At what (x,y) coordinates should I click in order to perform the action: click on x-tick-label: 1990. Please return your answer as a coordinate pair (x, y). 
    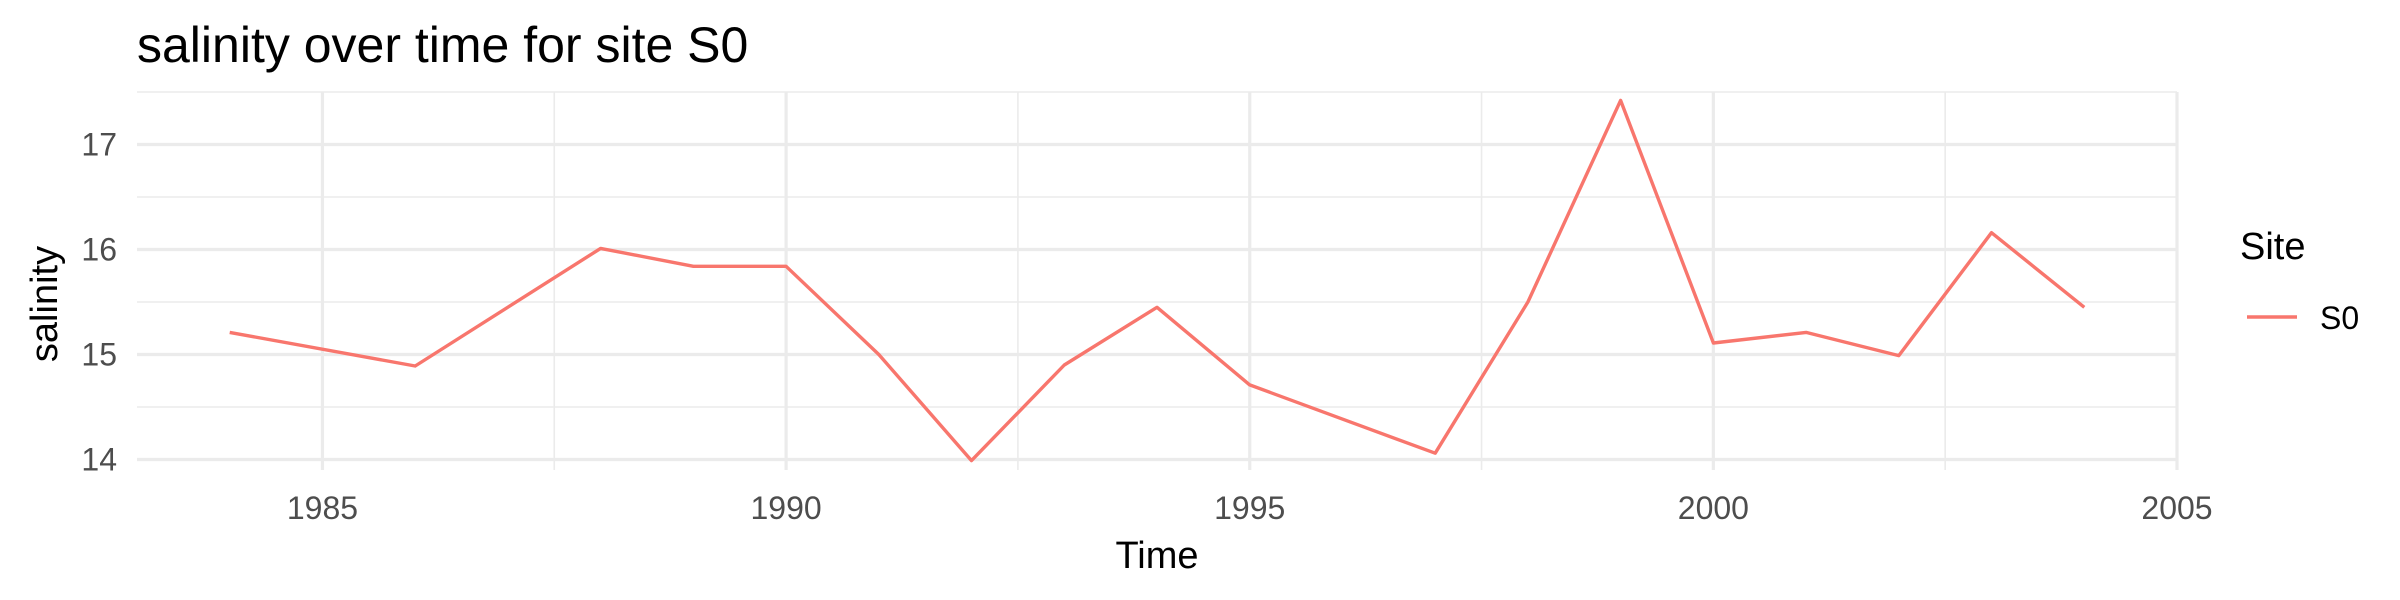
    Looking at the image, I should click on (785, 508).